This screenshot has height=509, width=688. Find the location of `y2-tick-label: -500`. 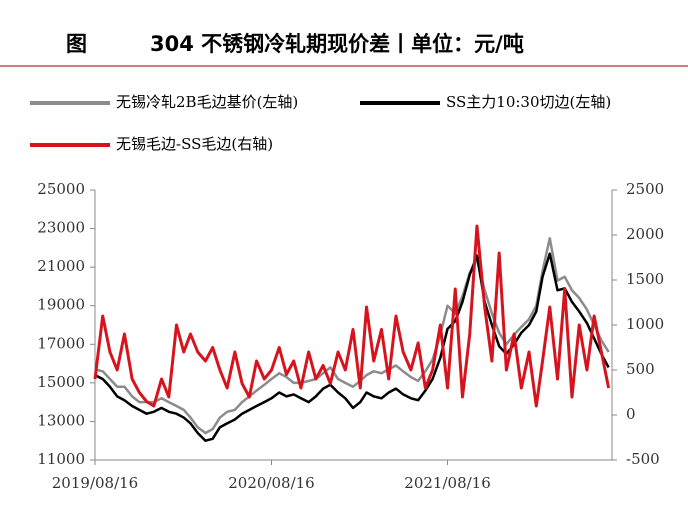

y2-tick-label: -500 is located at coordinates (643, 459).